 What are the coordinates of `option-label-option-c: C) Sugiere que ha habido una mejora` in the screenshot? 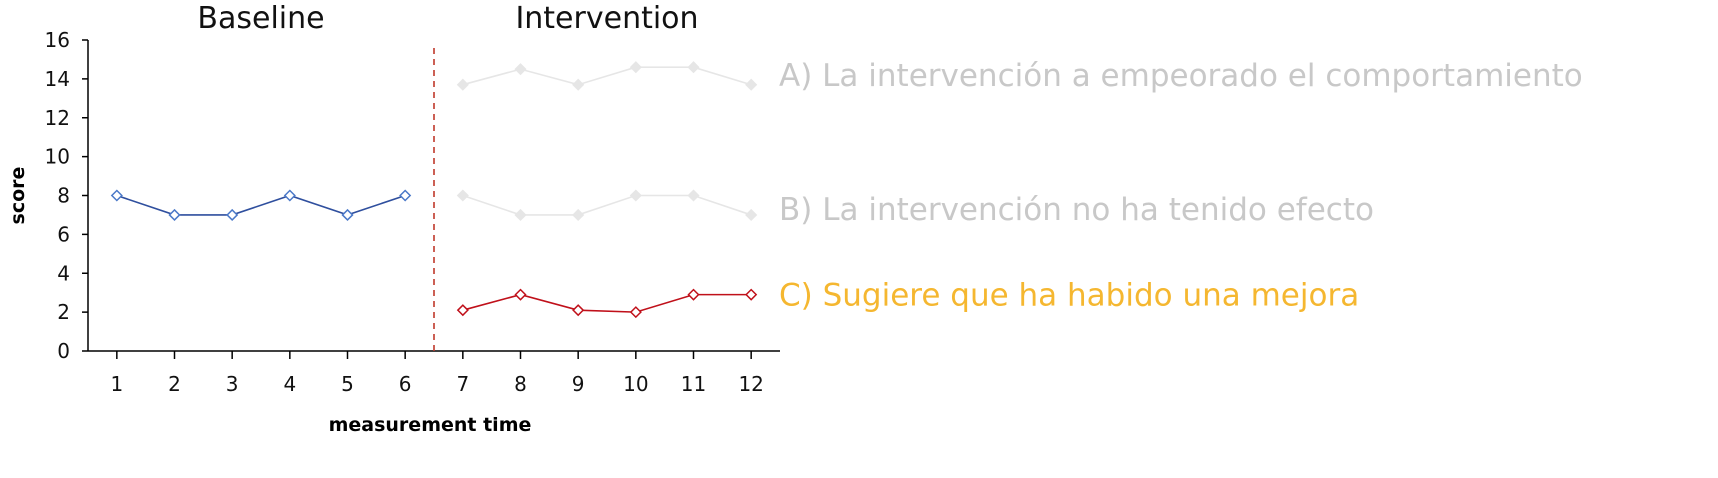 It's located at (1069, 296).